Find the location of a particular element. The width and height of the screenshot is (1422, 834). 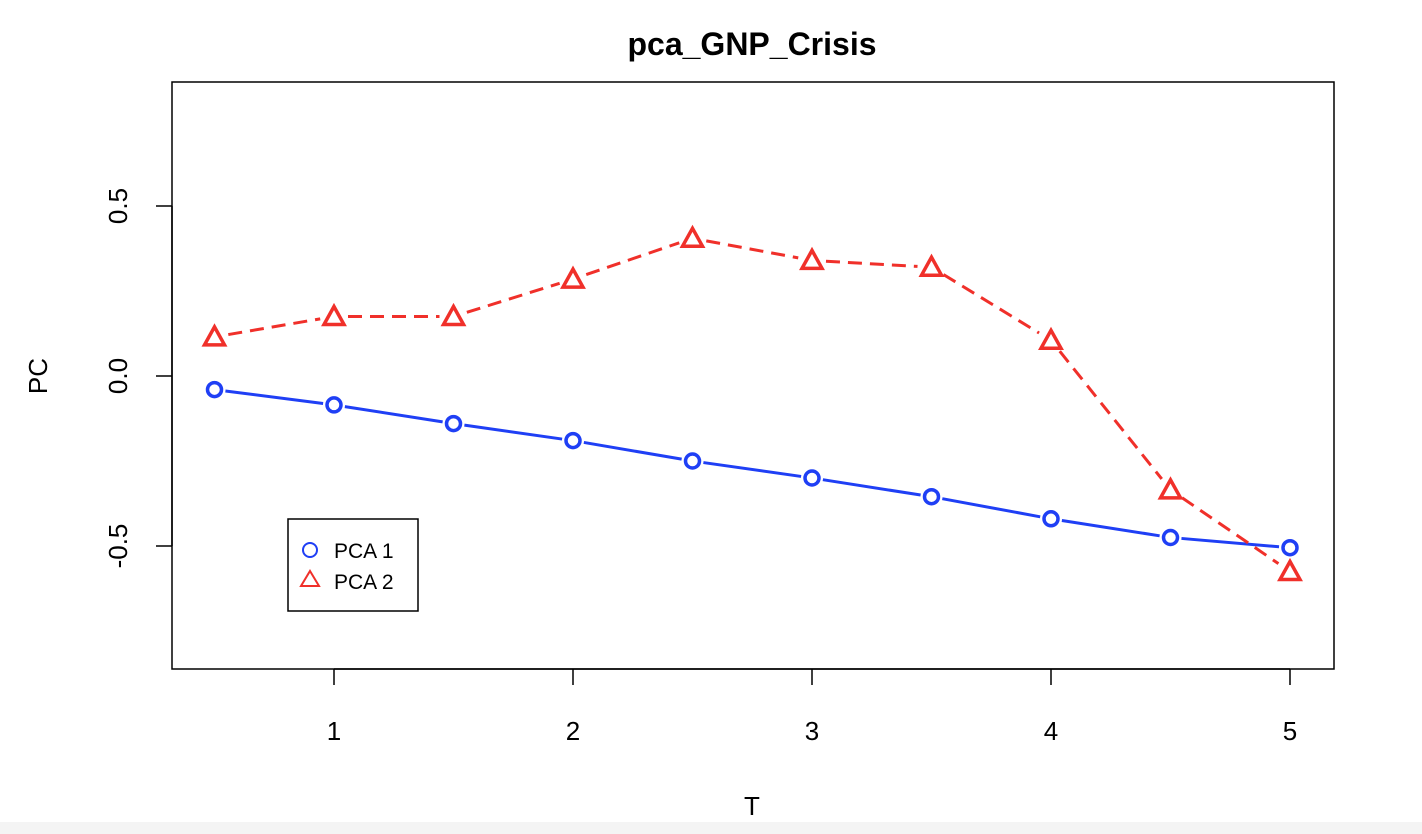

x-axis-label: T is located at coordinates (752, 806).